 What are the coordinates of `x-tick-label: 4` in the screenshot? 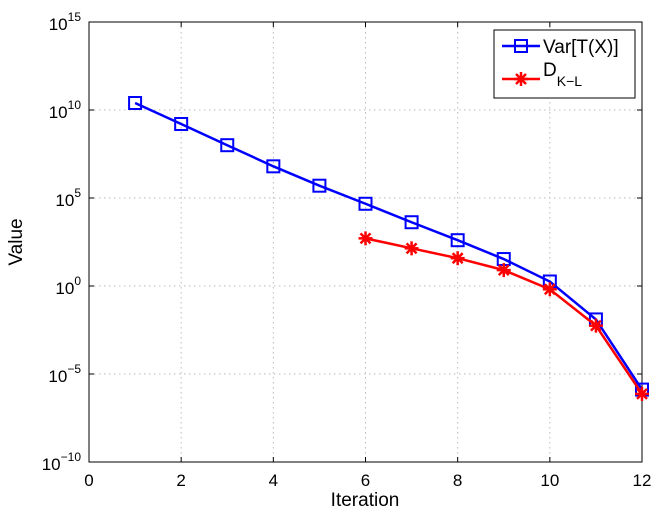 It's located at (273, 480).